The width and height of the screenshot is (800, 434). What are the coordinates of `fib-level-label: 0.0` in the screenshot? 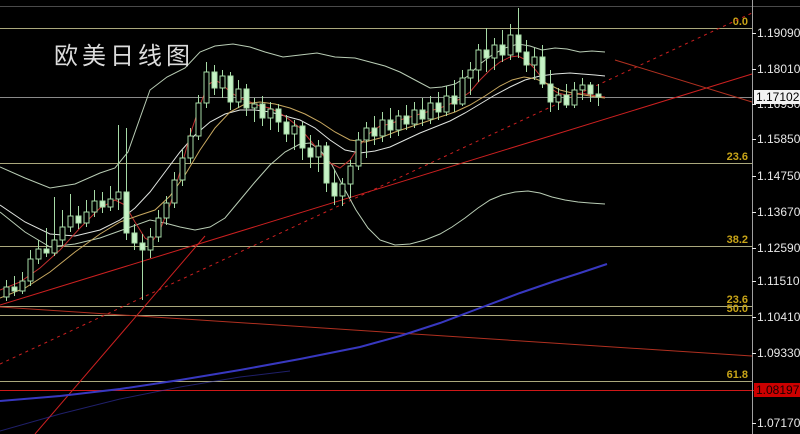 It's located at (740, 22).